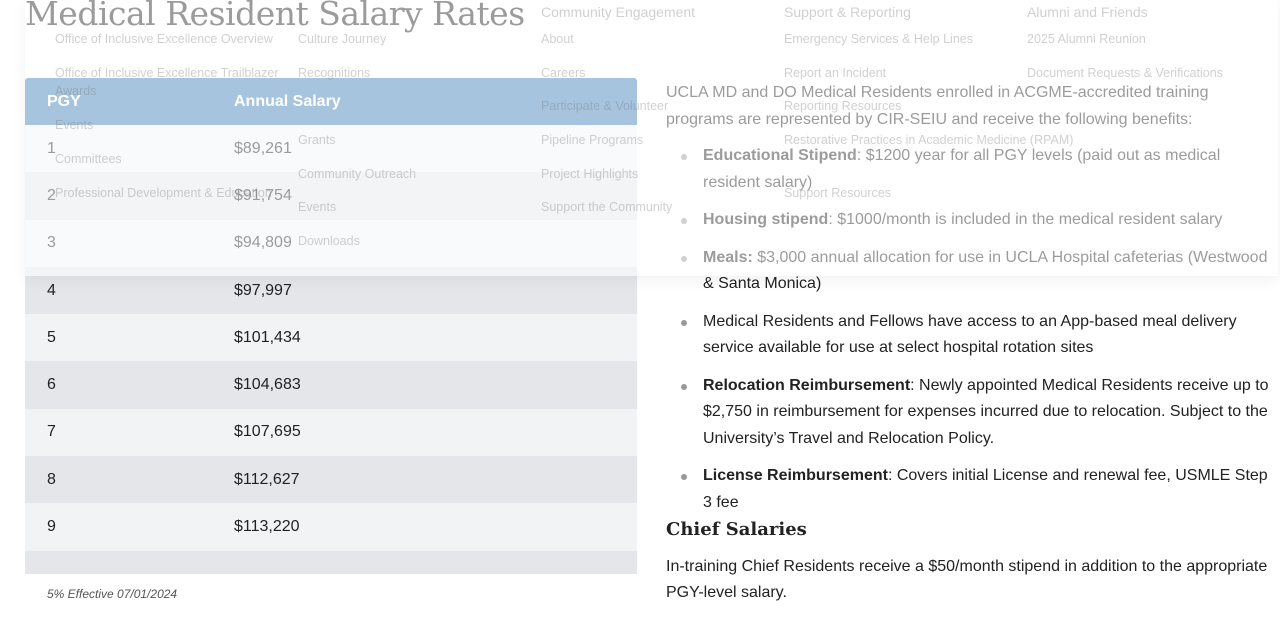  What do you see at coordinates (878, 39) in the screenshot?
I see `menu-link: Emergency Services & Help Lines` at bounding box center [878, 39].